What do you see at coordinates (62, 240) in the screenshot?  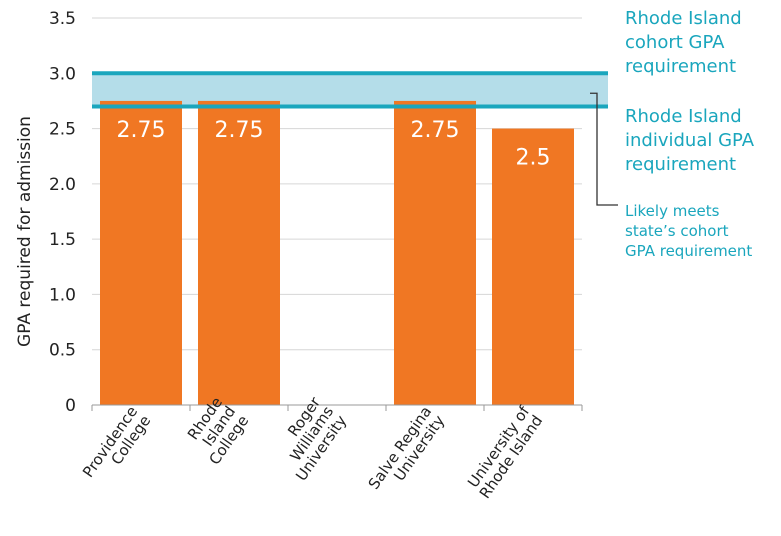 I see `y-tick-label: 1.5` at bounding box center [62, 240].